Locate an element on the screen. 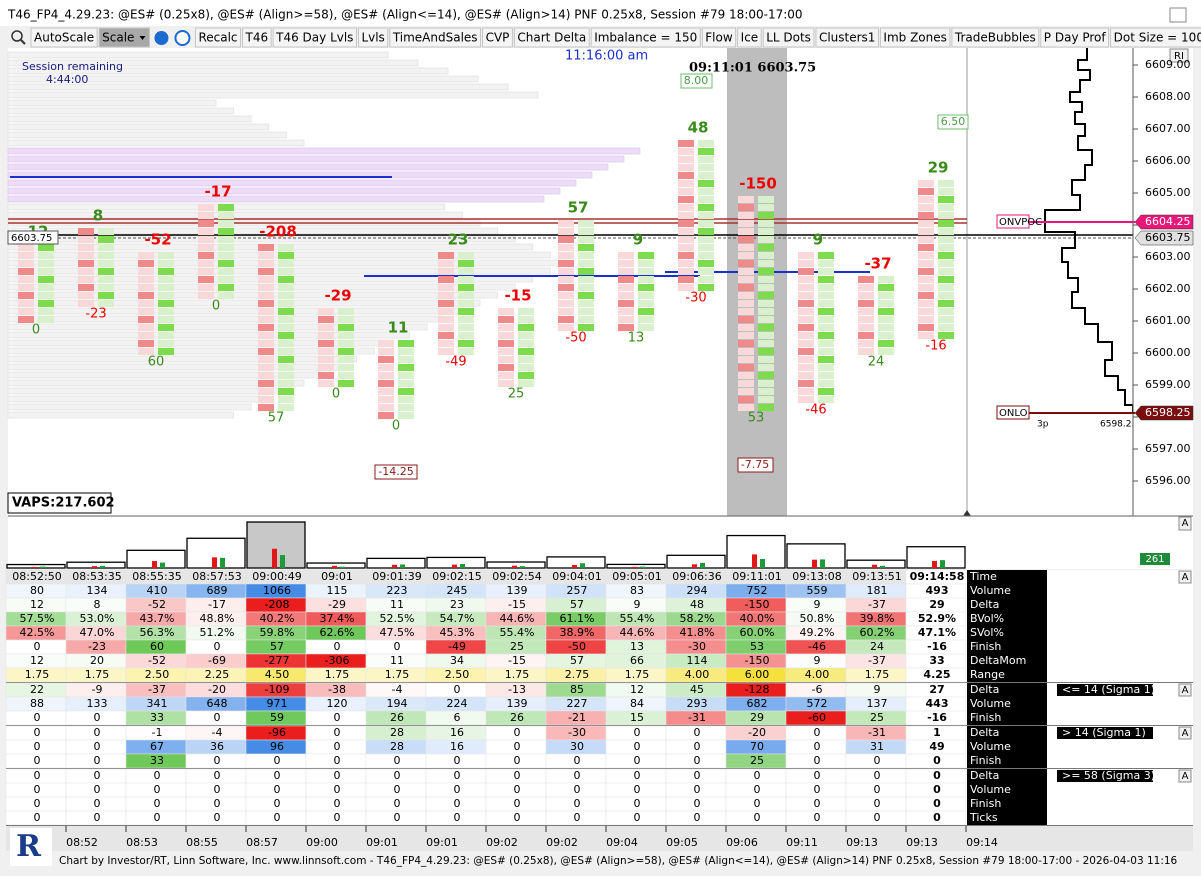 This screenshot has height=876, width=1201. stopwatch-icon is located at coordinates (161, 38).